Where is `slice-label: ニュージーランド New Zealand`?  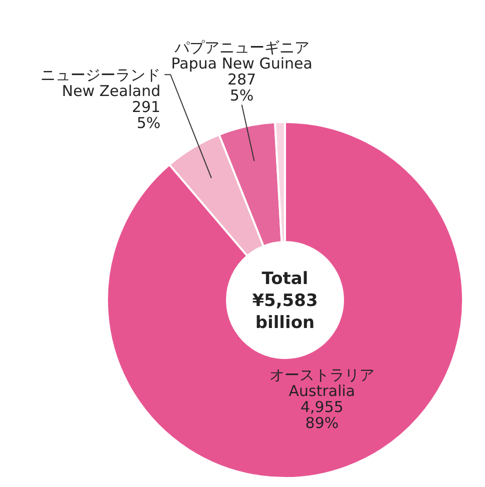 slice-label: ニュージーランド New Zealand is located at coordinates (100, 83).